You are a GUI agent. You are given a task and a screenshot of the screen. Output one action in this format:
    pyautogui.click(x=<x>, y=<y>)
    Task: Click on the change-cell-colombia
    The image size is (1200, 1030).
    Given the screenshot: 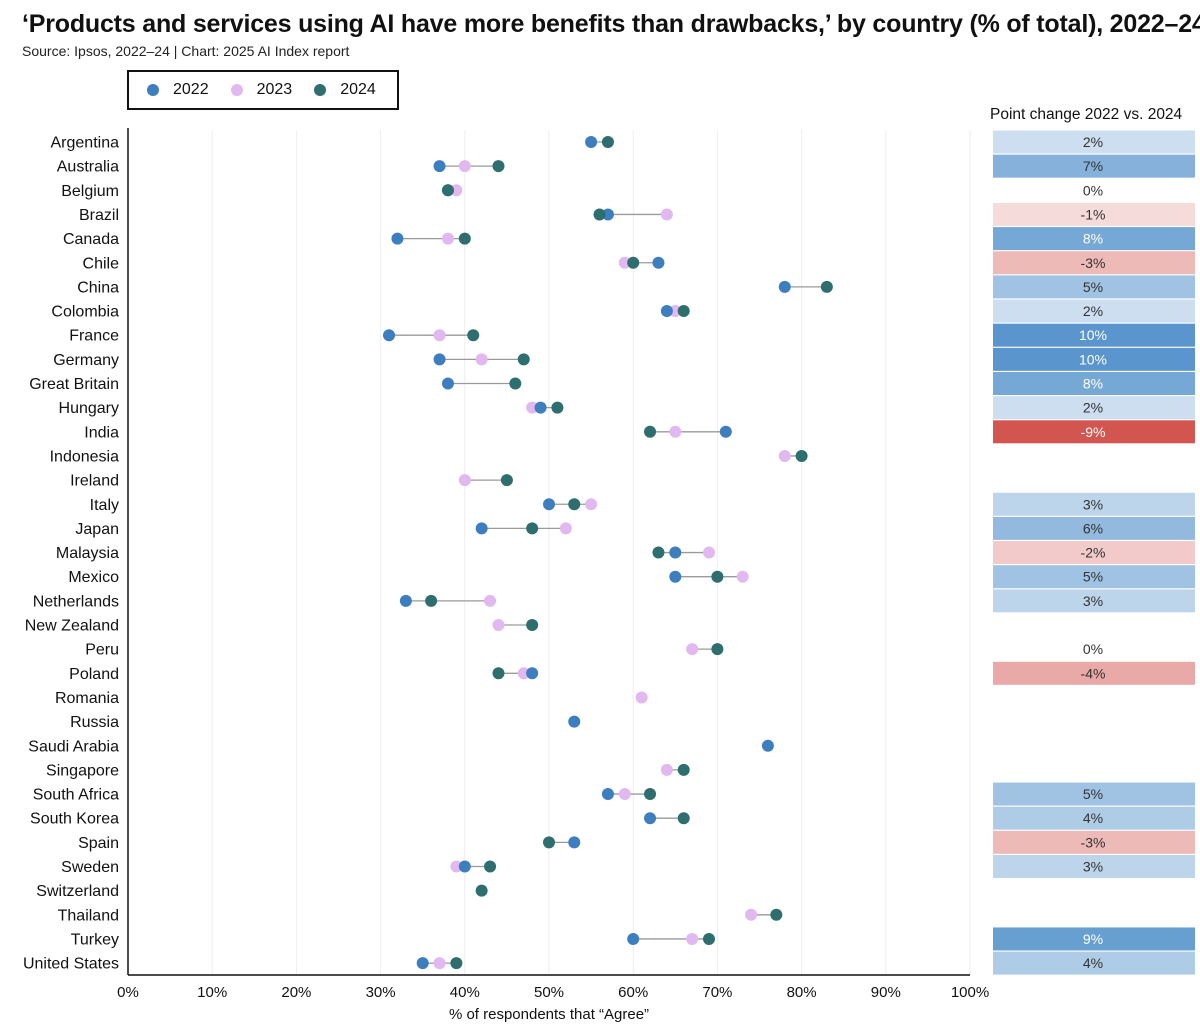 What is the action you would take?
    pyautogui.click(x=1094, y=311)
    